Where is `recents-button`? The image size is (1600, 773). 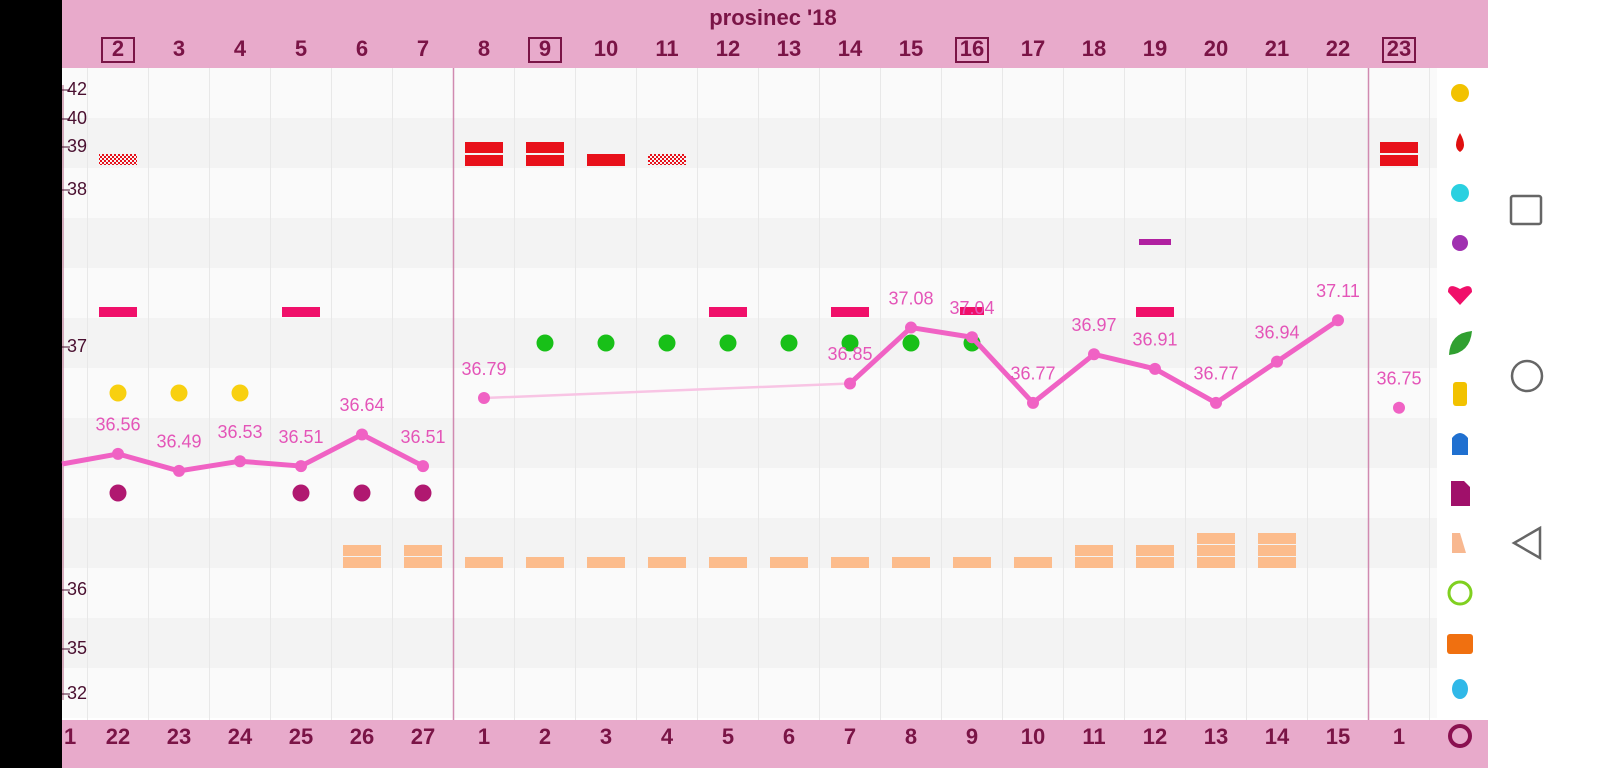
recents-button is located at coordinates (1526, 210).